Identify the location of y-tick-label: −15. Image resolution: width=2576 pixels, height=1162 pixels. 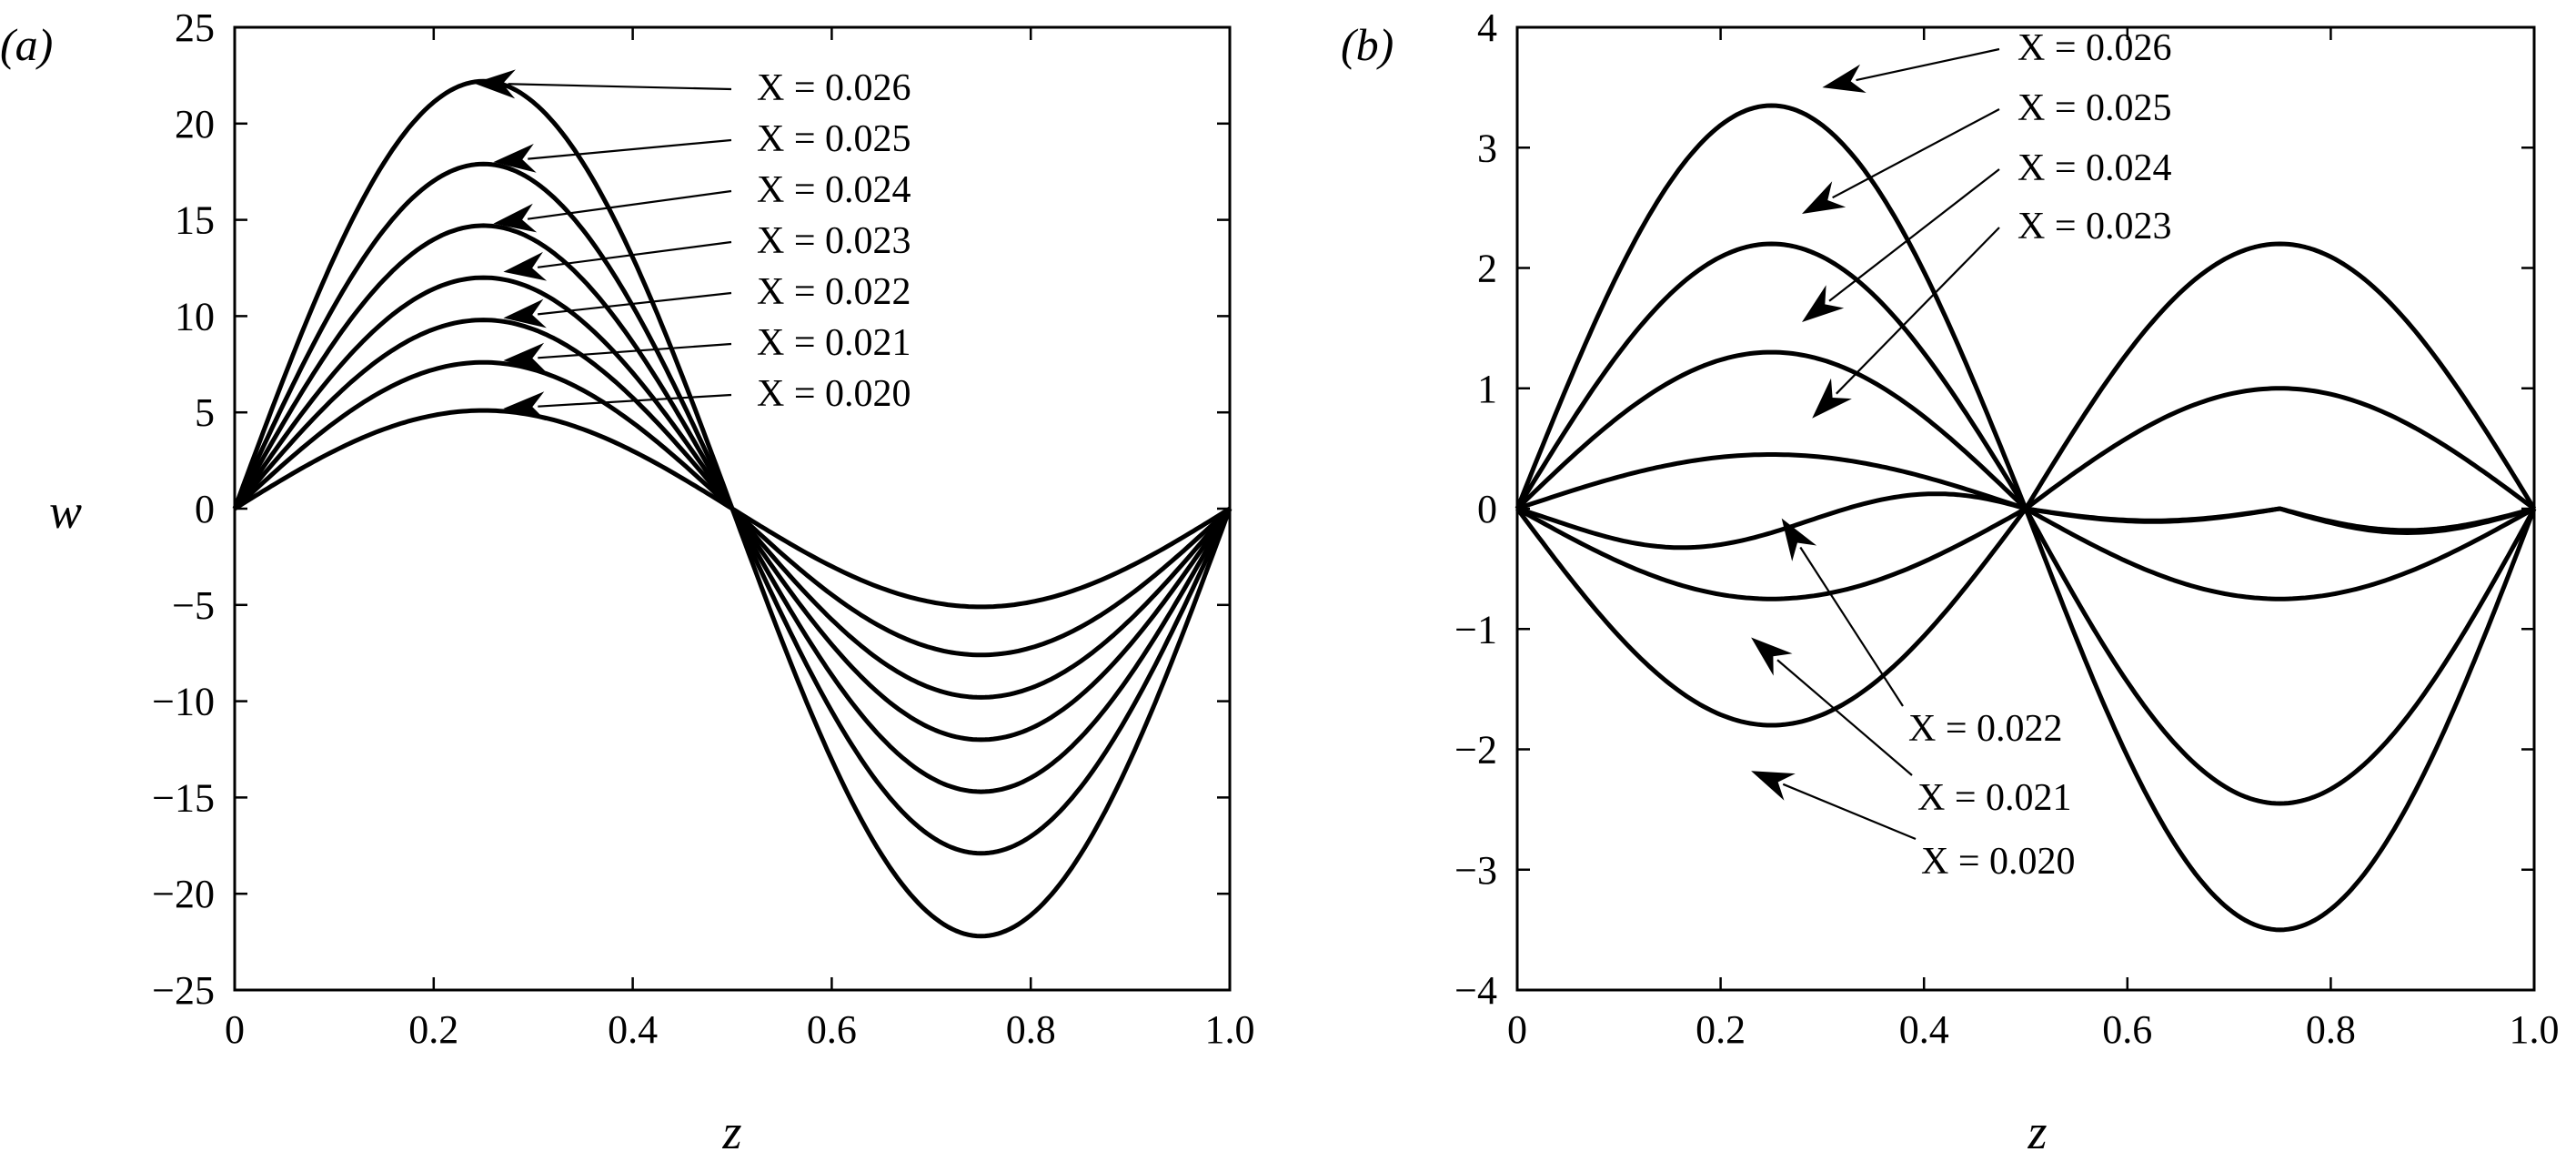
(183, 797).